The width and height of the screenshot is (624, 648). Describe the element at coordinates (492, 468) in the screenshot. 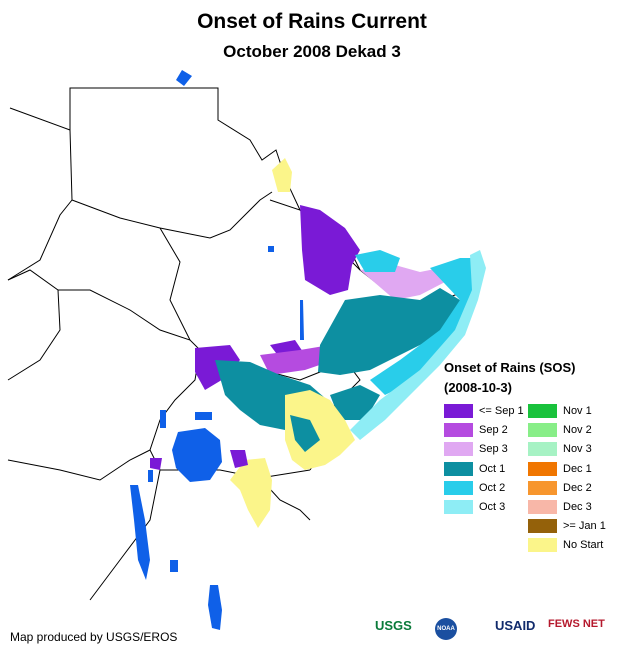

I see `legend-label: Oct 1` at that location.